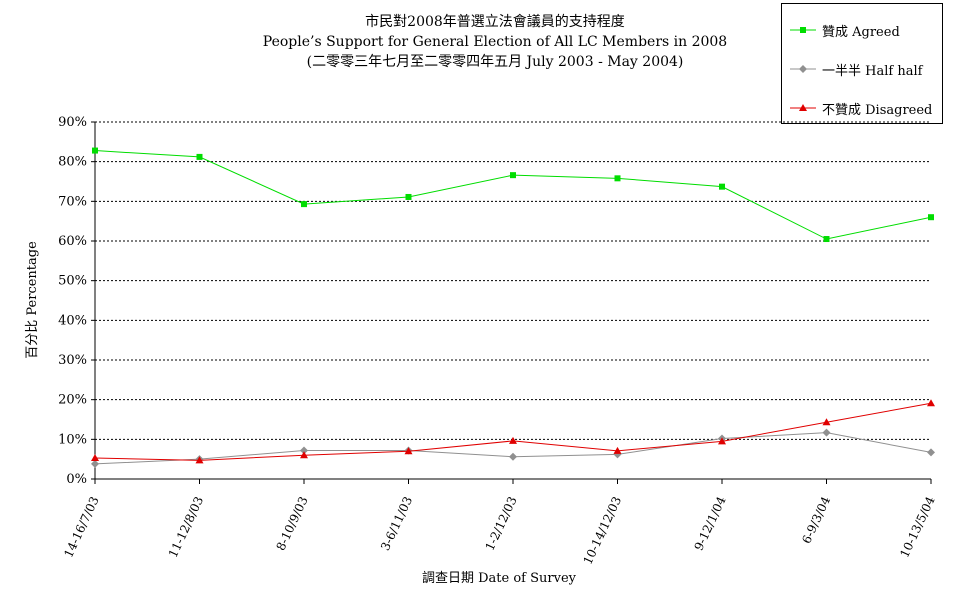 The height and width of the screenshot is (600, 977). I want to click on x-tick-label: 14-16/7/03, so click(81, 526).